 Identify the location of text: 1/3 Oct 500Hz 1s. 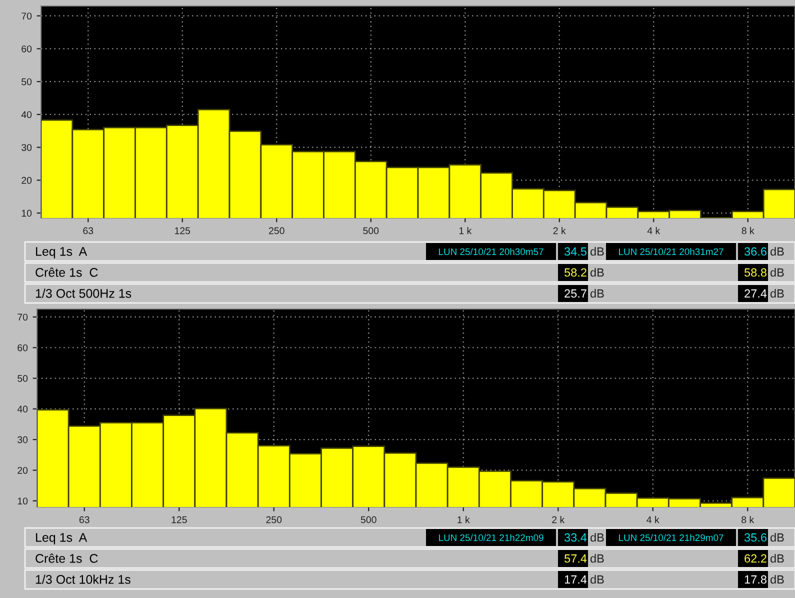
(84, 293).